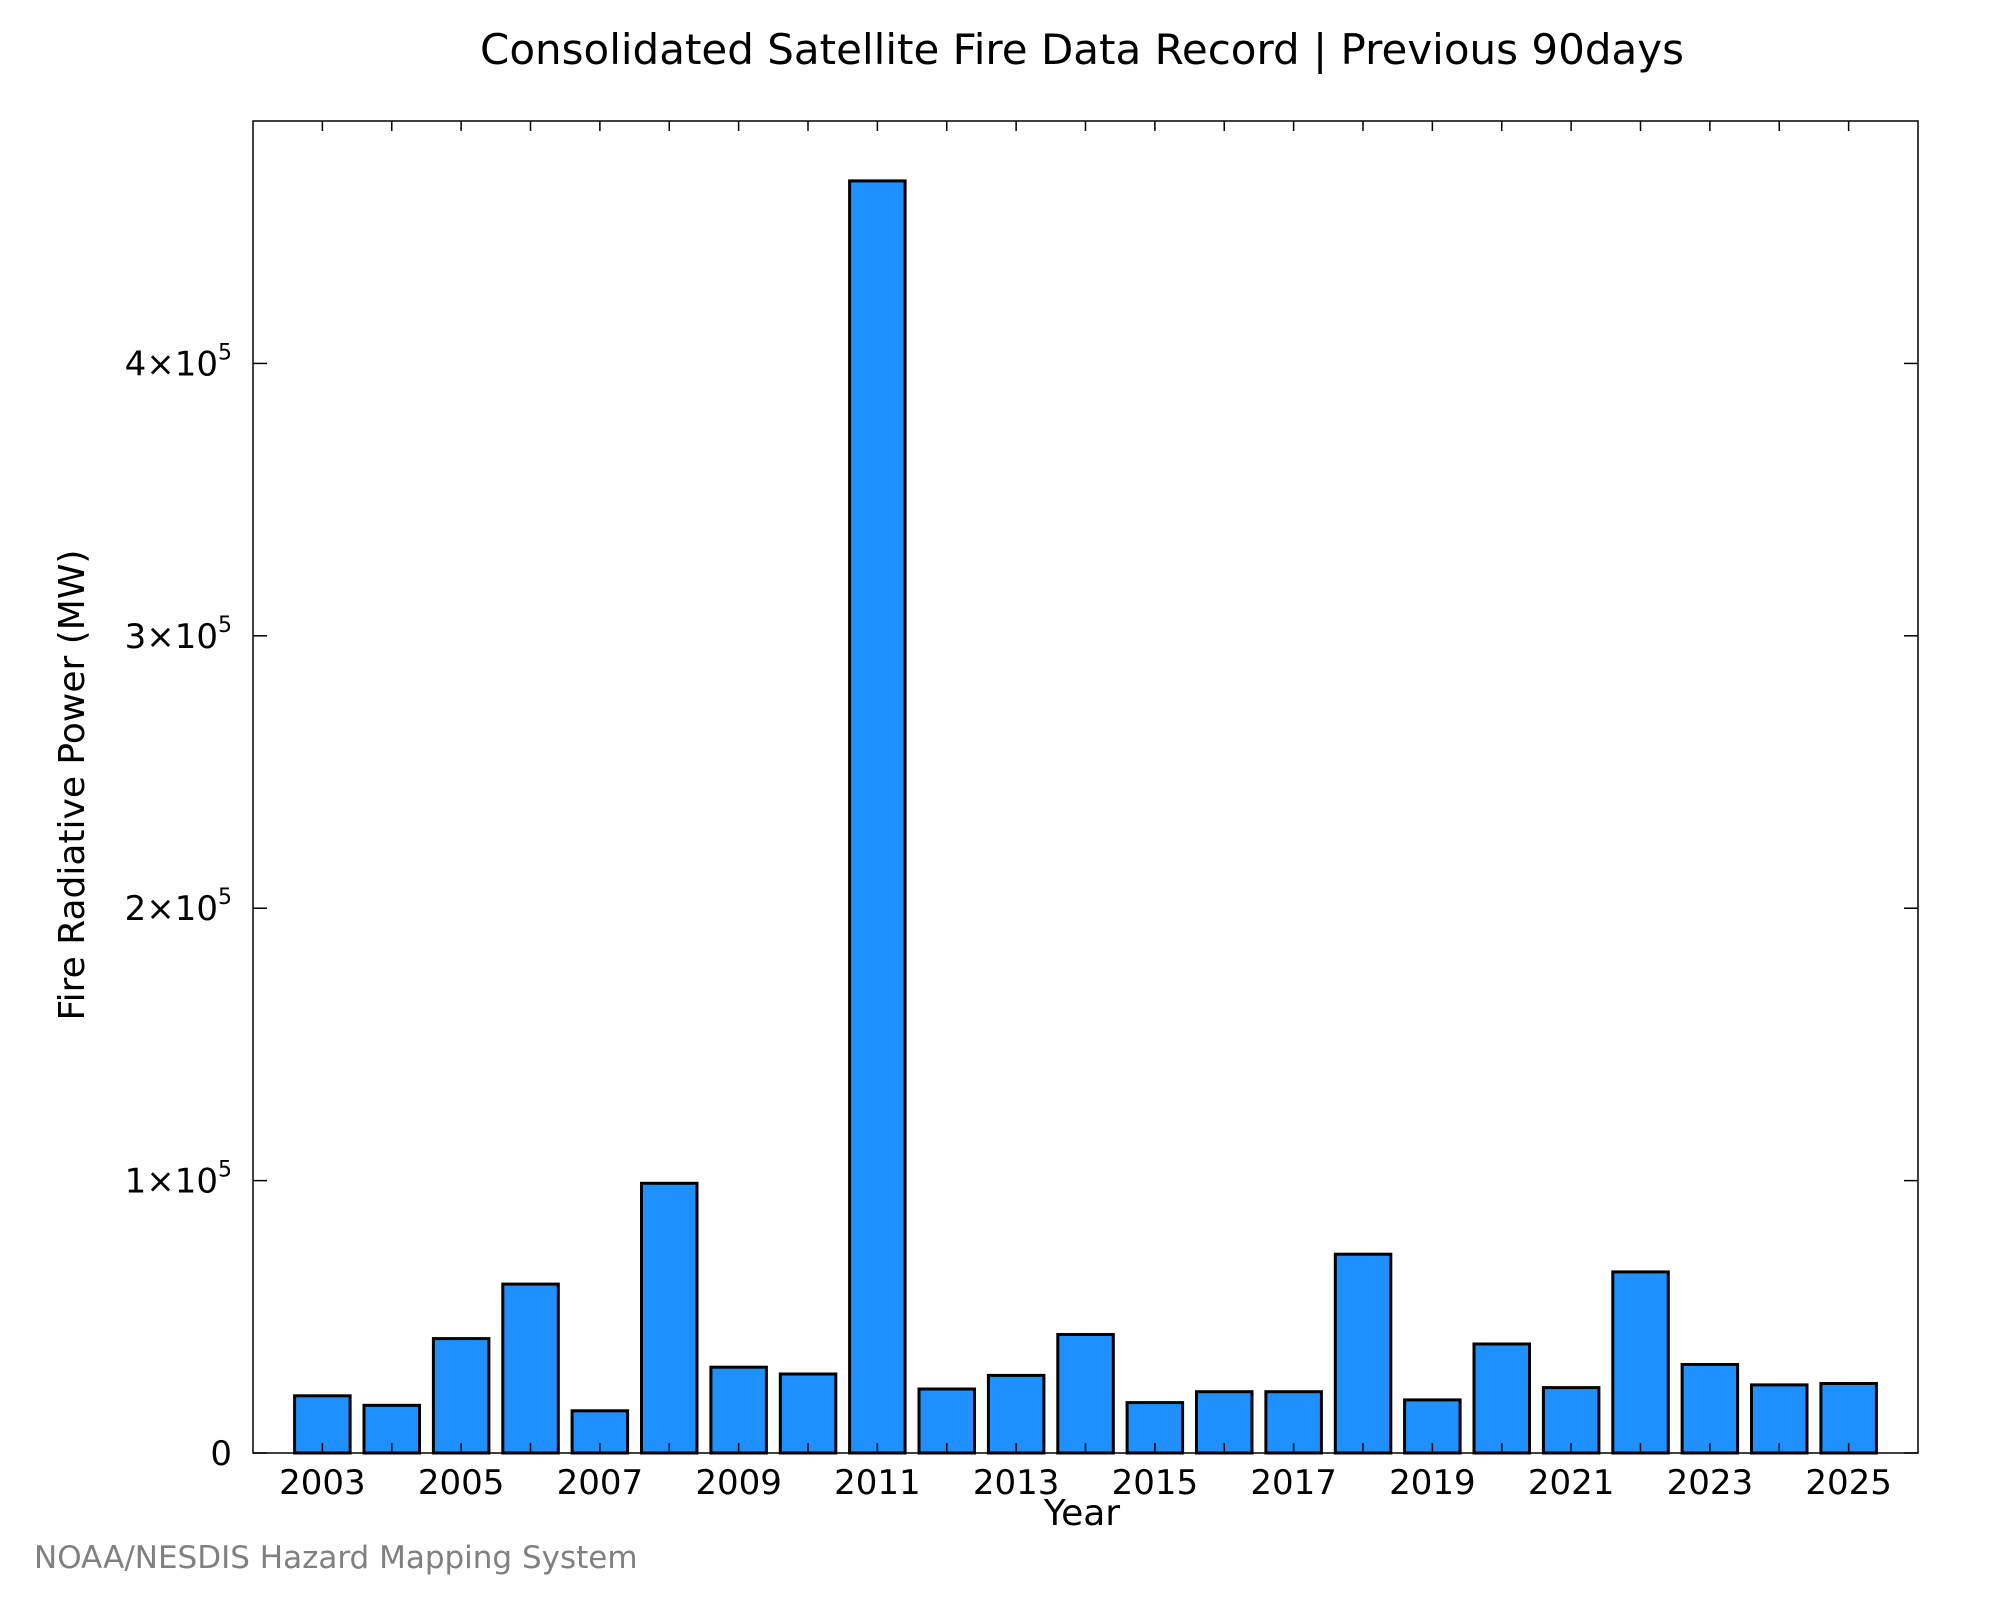  Describe the element at coordinates (669, 1318) in the screenshot. I see `bar-2008` at that location.